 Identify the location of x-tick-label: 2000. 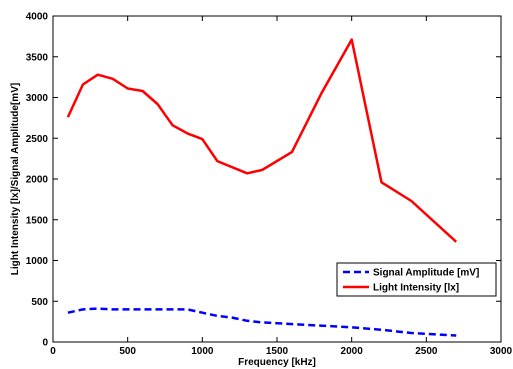
(352, 351).